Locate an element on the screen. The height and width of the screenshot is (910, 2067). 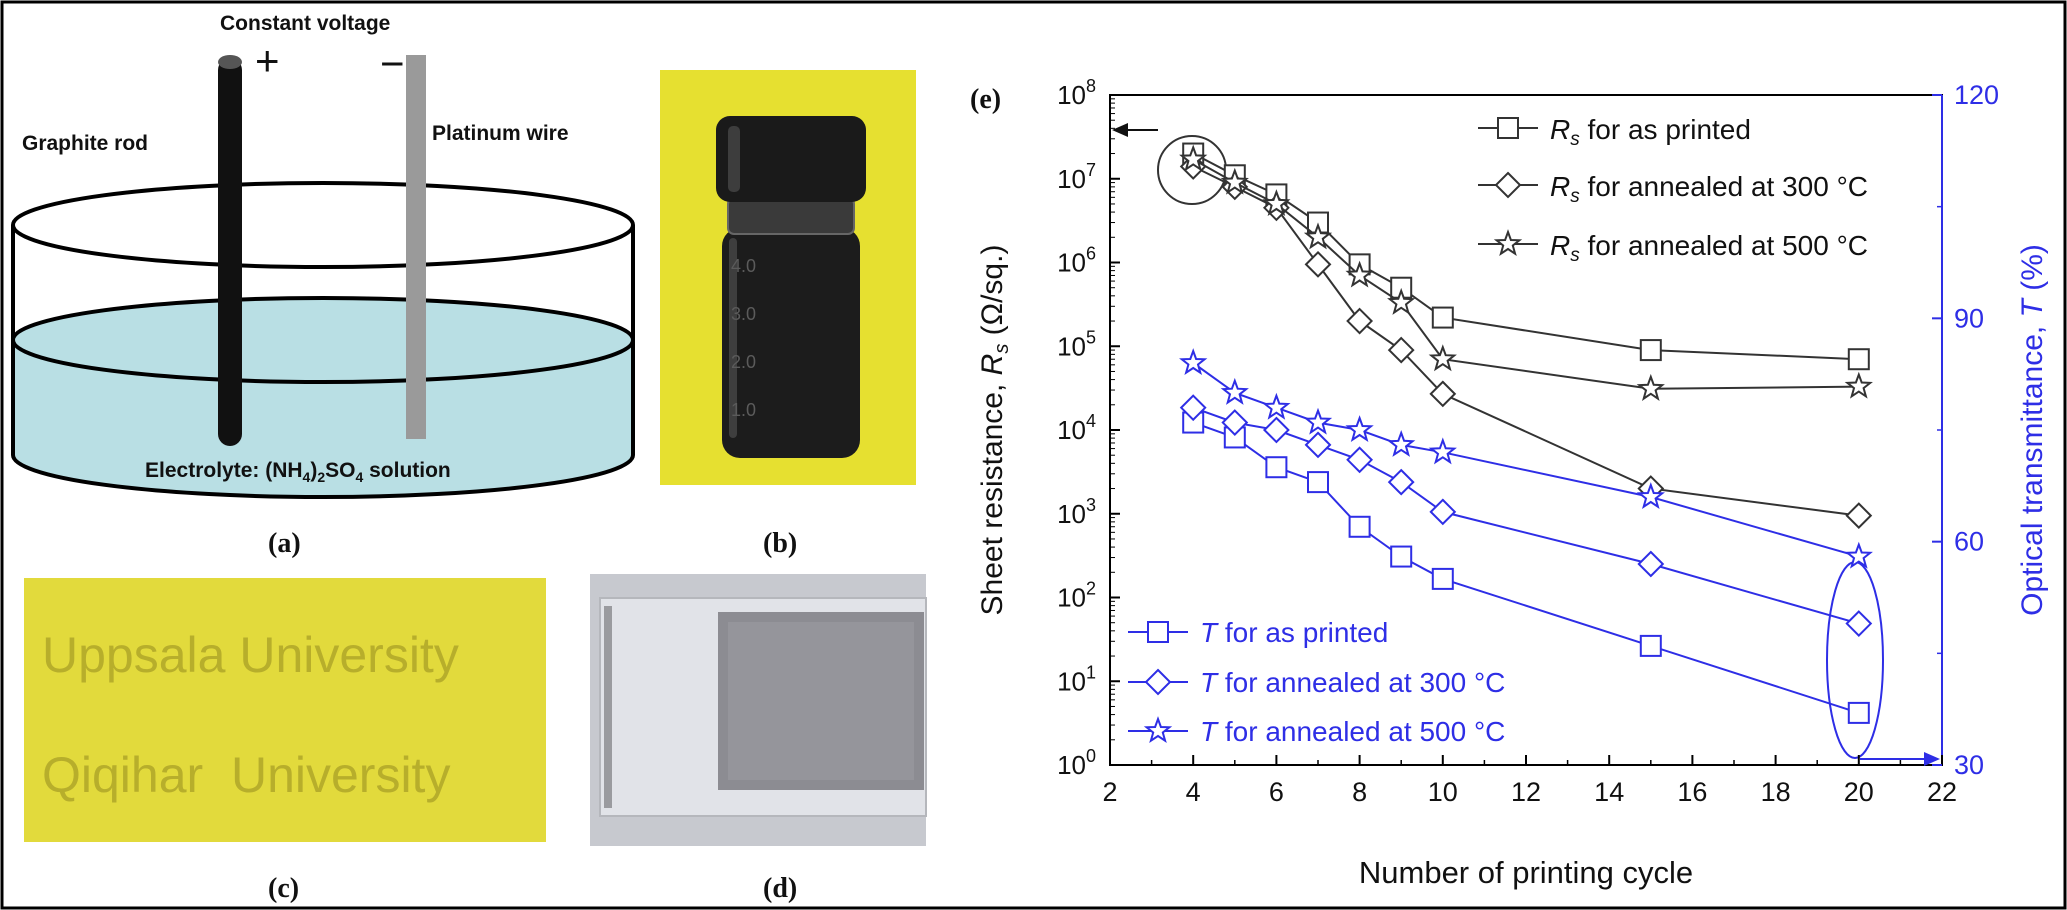
printed-text-line-1: Uppsala University is located at coordinates (250, 655).